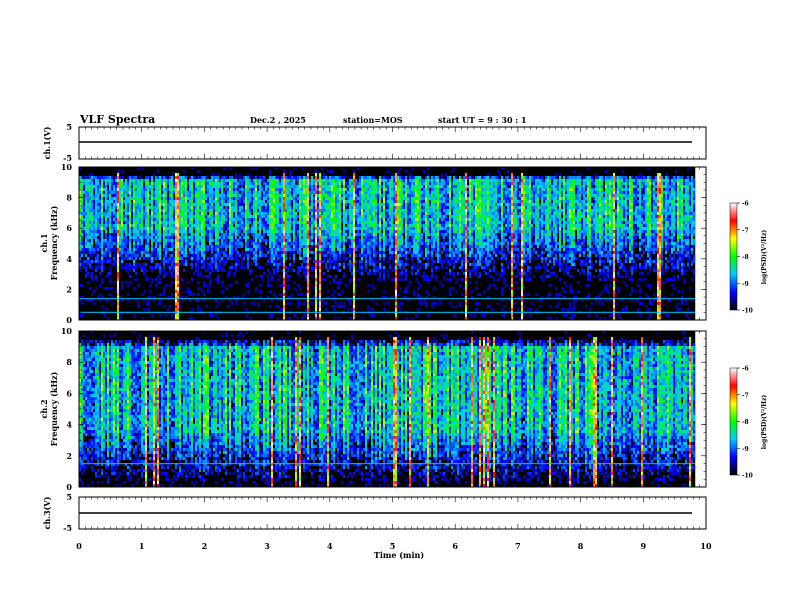 The height and width of the screenshot is (612, 792). What do you see at coordinates (392, 143) in the screenshot?
I see `panel-ch1-waveform-xticks` at bounding box center [392, 143].